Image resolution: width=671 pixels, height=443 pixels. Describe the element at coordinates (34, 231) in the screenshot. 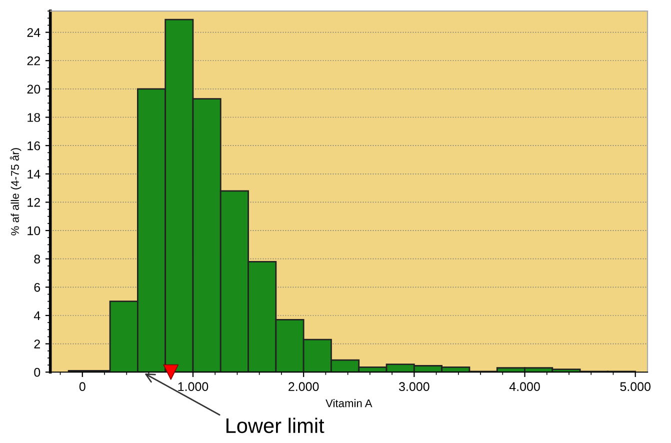

I see `y-tick-label: 10` at that location.